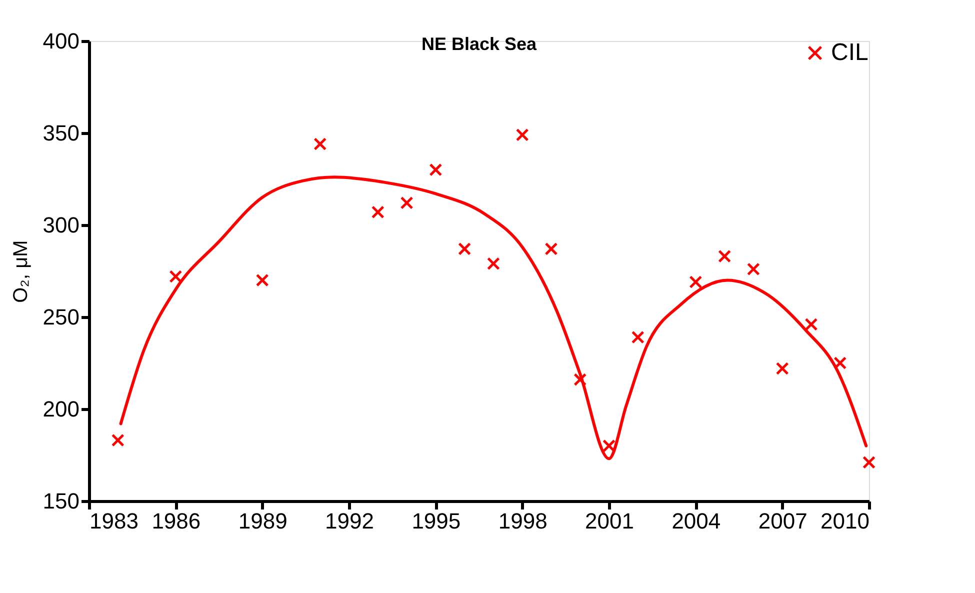  I want to click on chart-title: NE Black Sea, so click(479, 44).